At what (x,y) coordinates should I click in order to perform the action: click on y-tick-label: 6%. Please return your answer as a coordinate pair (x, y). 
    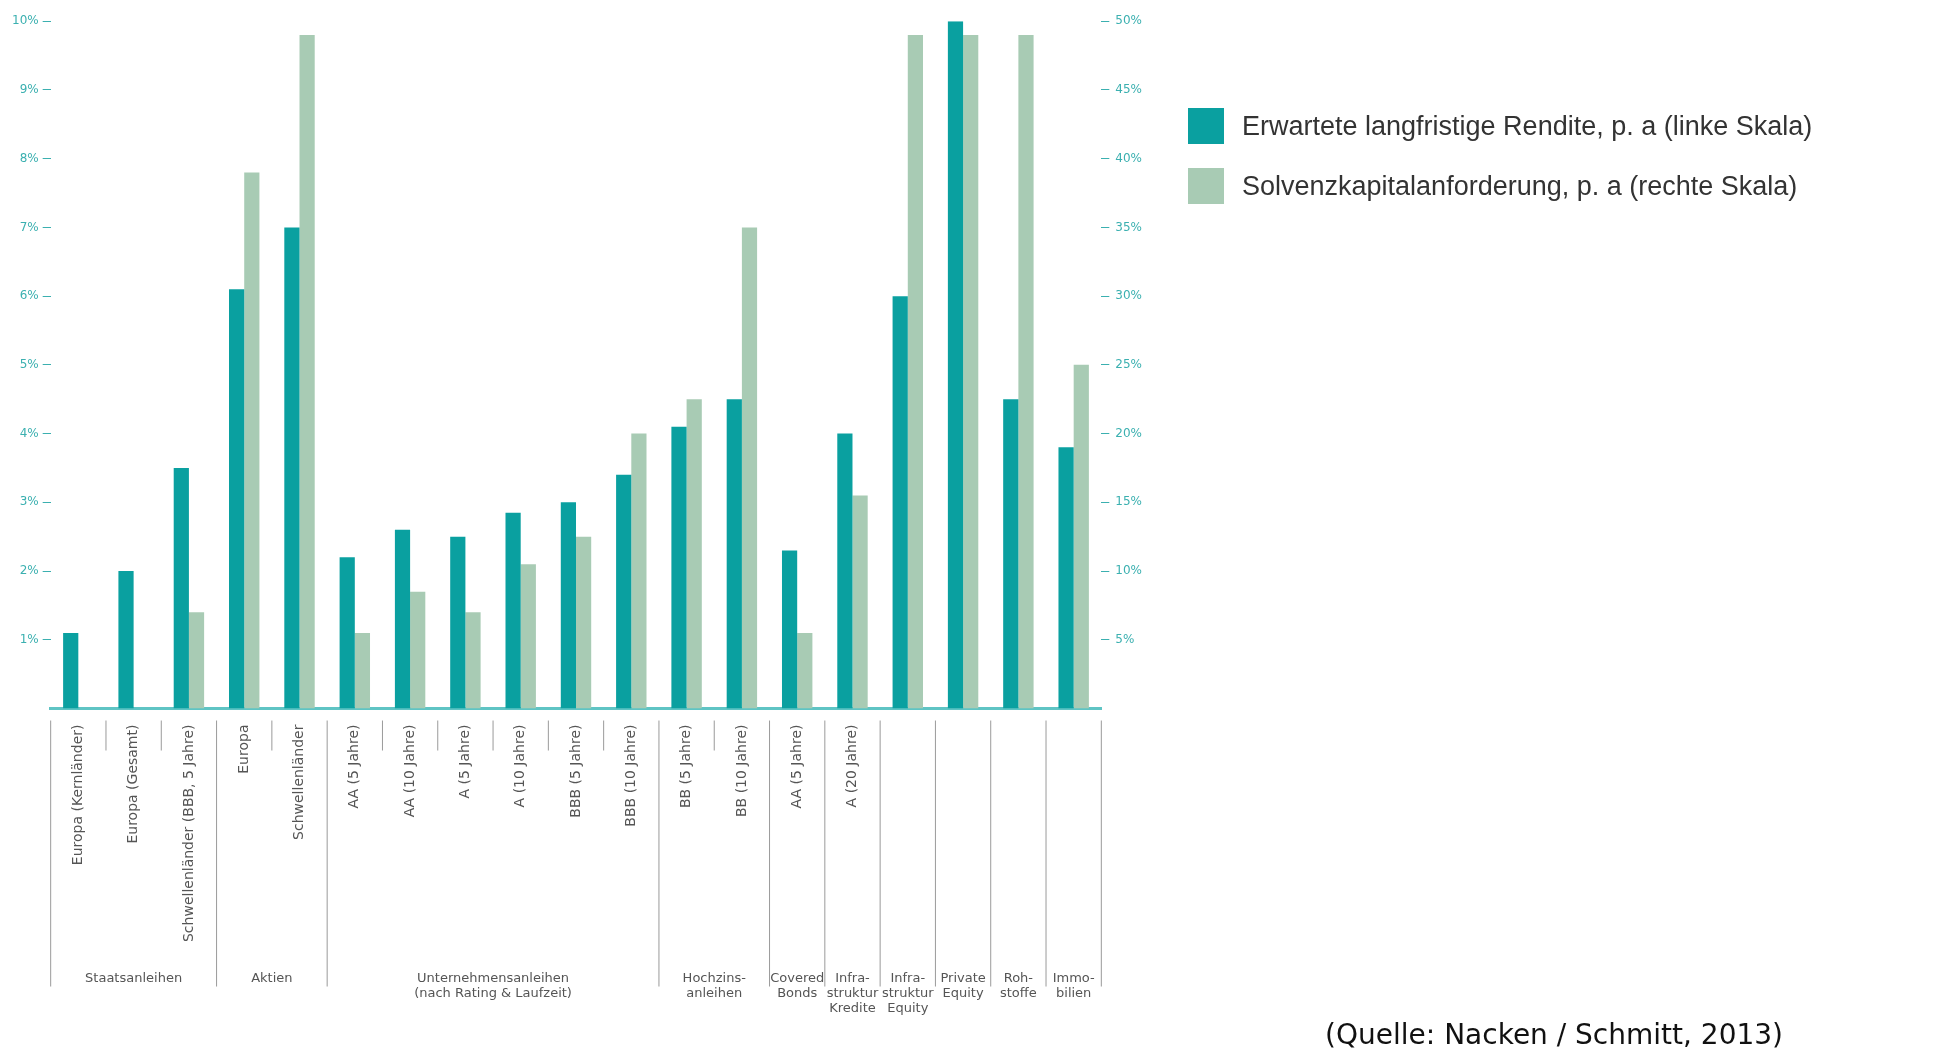
    Looking at the image, I should click on (29, 295).